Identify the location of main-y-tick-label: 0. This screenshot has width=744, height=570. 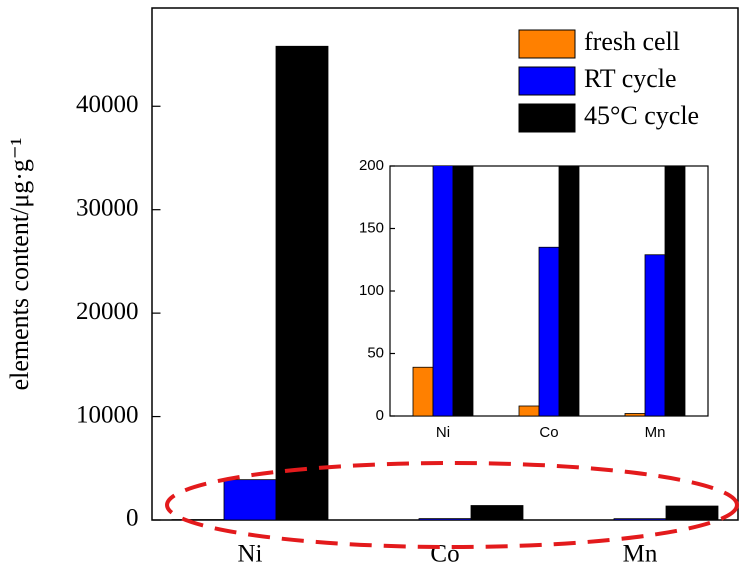
(132, 518).